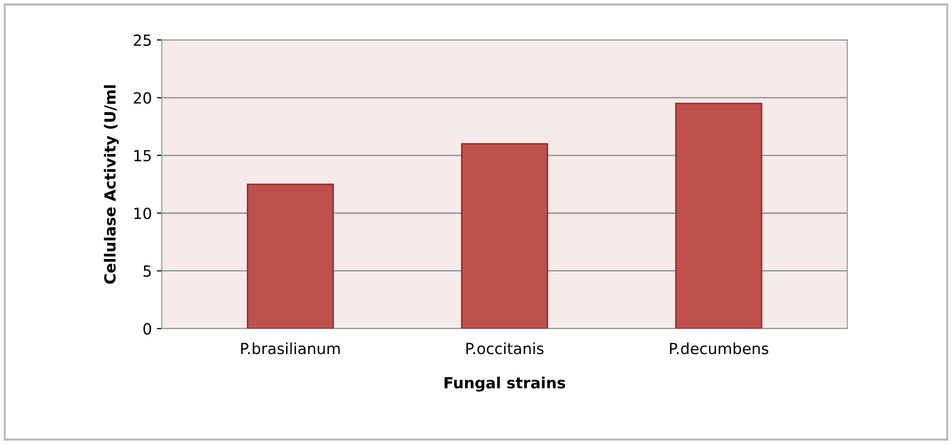 Image resolution: width=952 pixels, height=444 pixels. What do you see at coordinates (505, 348) in the screenshot?
I see `x-tick-label: P.occitanis` at bounding box center [505, 348].